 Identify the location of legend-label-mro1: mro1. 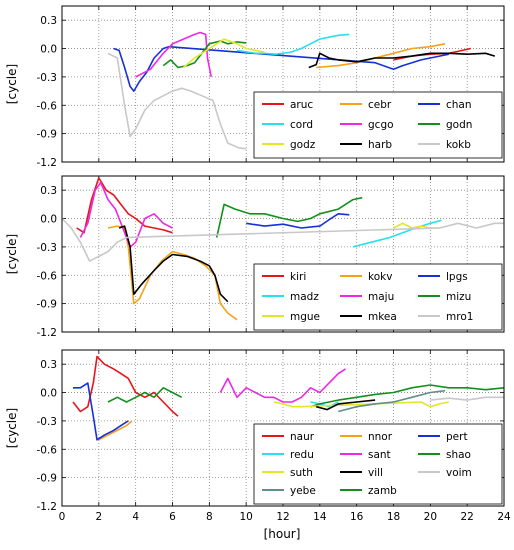
(459, 317).